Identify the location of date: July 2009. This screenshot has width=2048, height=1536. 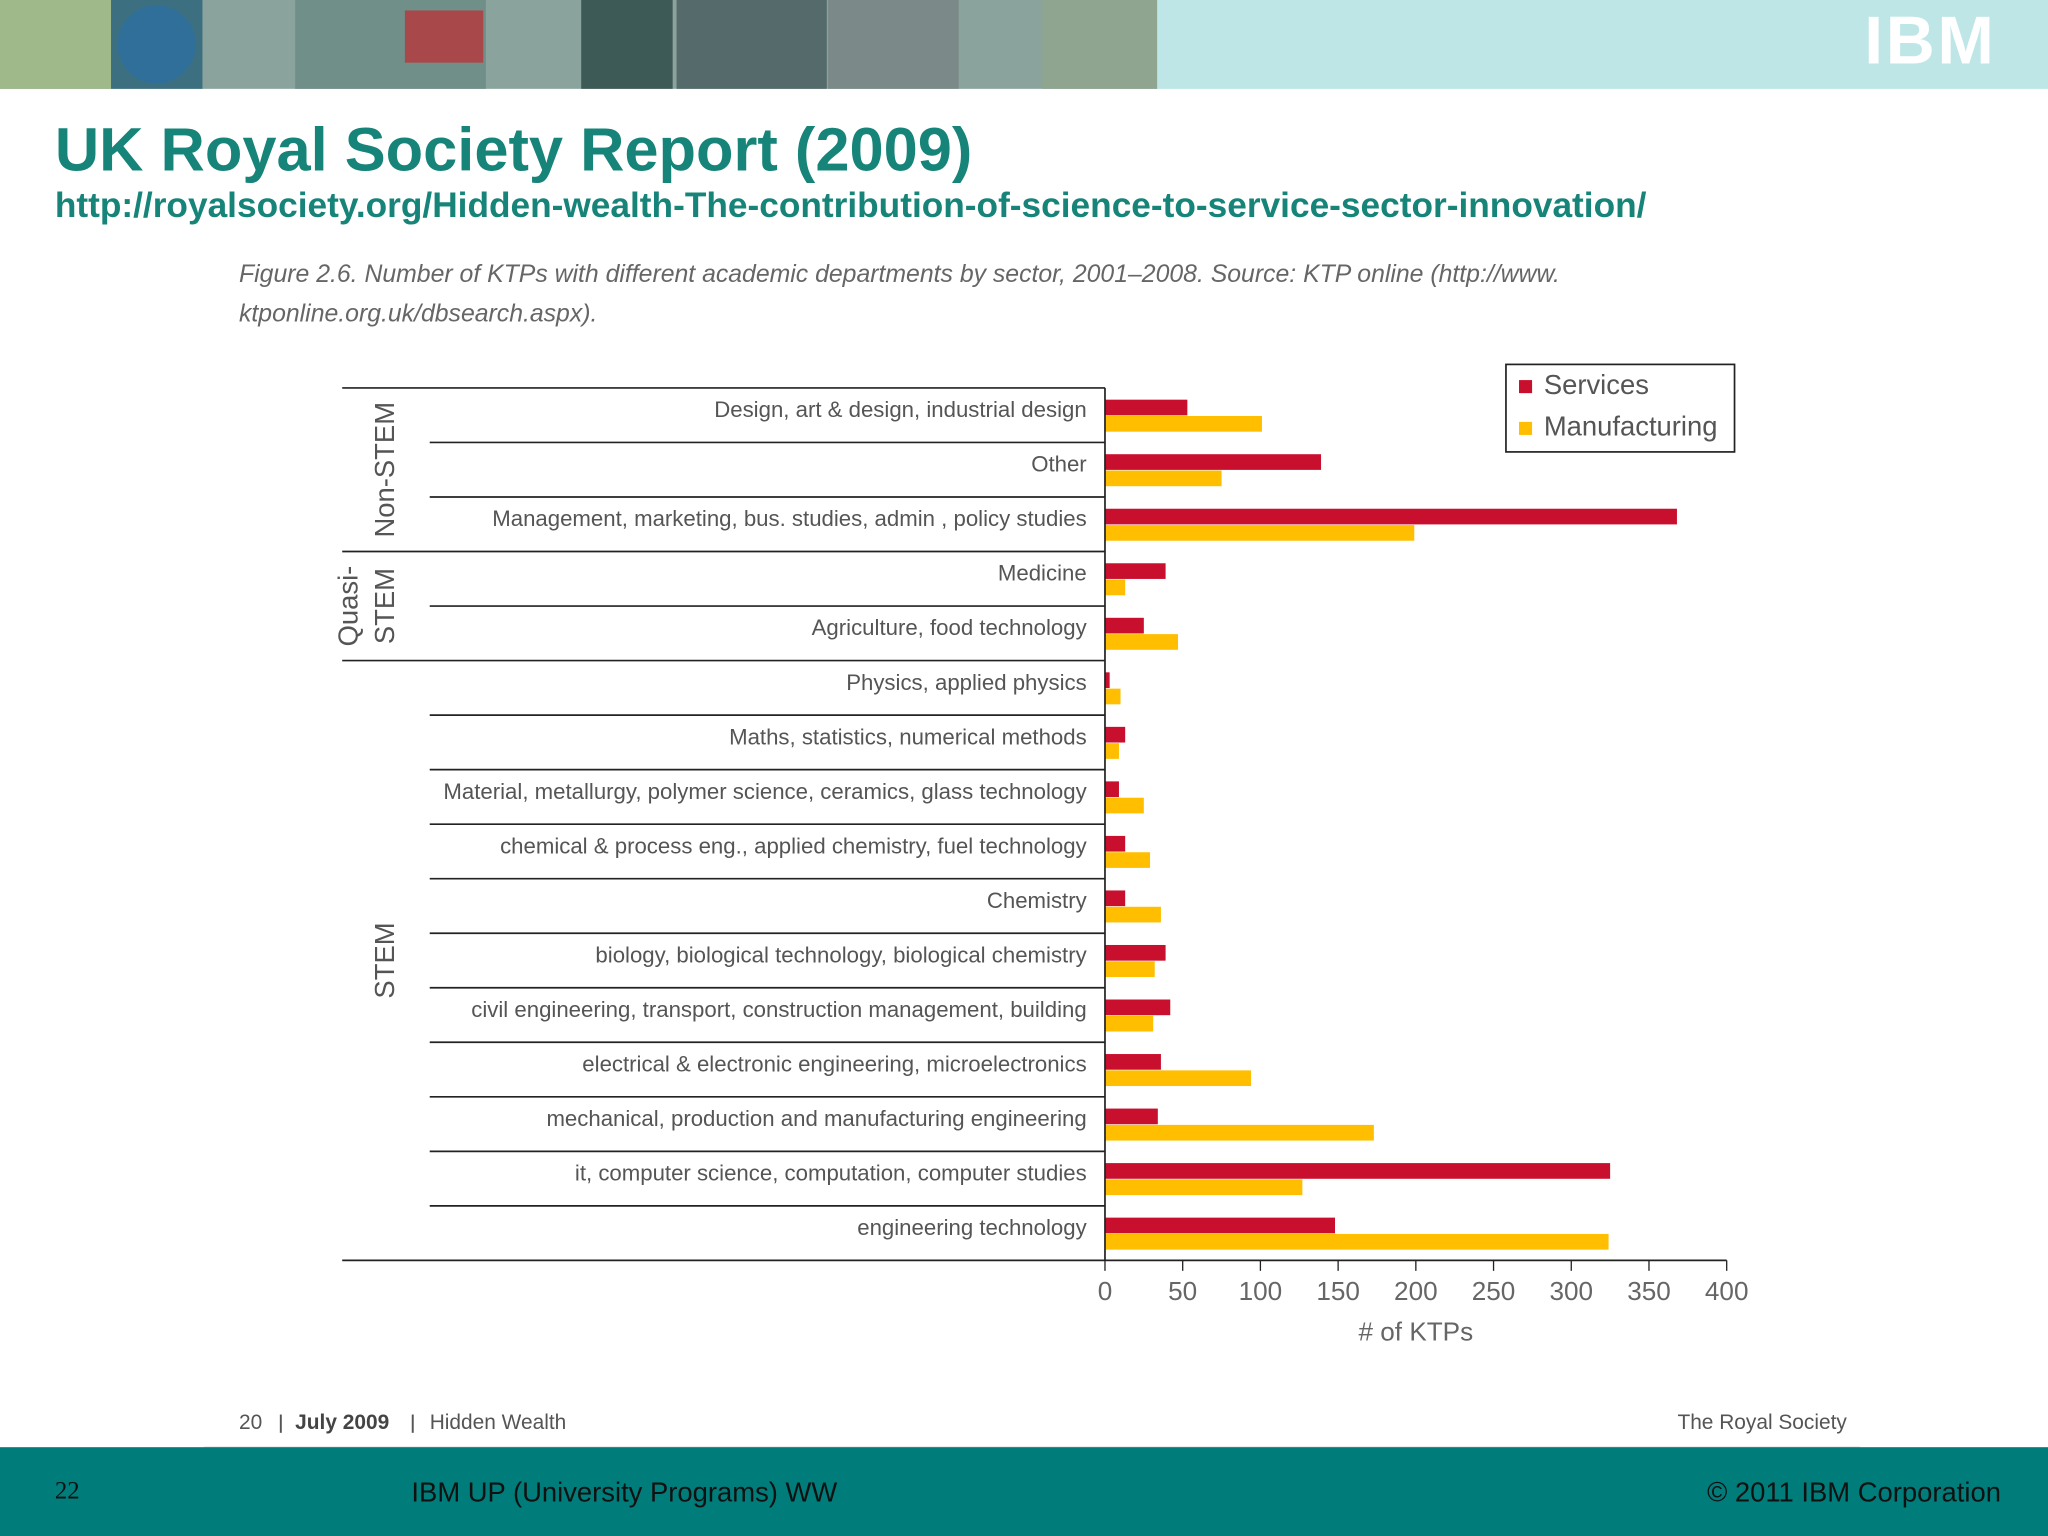
(342, 1422).